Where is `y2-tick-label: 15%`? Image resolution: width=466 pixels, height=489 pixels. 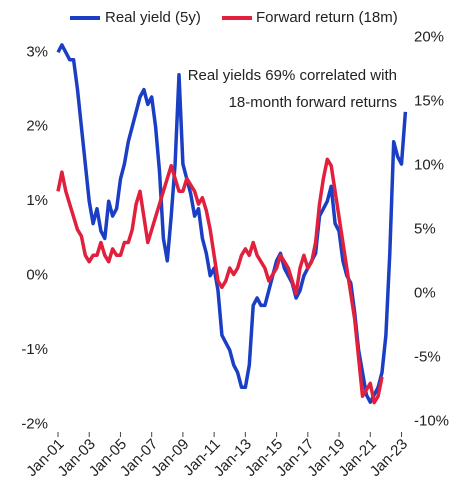
y2-tick-label: 15% is located at coordinates (429, 101).